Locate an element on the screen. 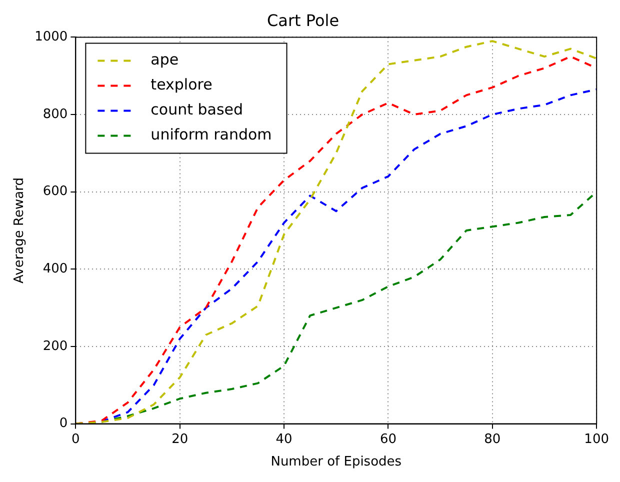 This screenshot has height=482, width=620. y-axis-title: Average Reward is located at coordinates (20, 231).